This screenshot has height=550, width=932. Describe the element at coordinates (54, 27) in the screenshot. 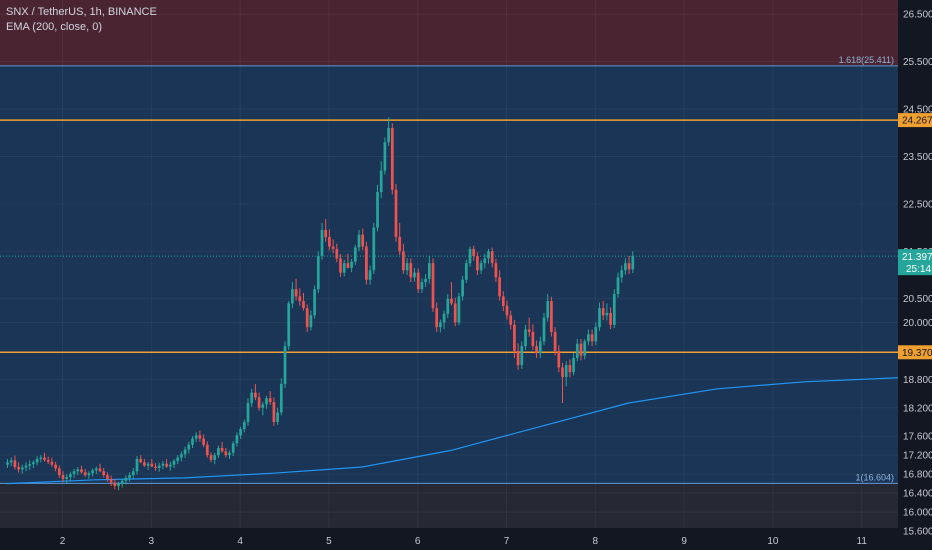

I see `indicator-title: EMA (200, close, 0)` at that location.